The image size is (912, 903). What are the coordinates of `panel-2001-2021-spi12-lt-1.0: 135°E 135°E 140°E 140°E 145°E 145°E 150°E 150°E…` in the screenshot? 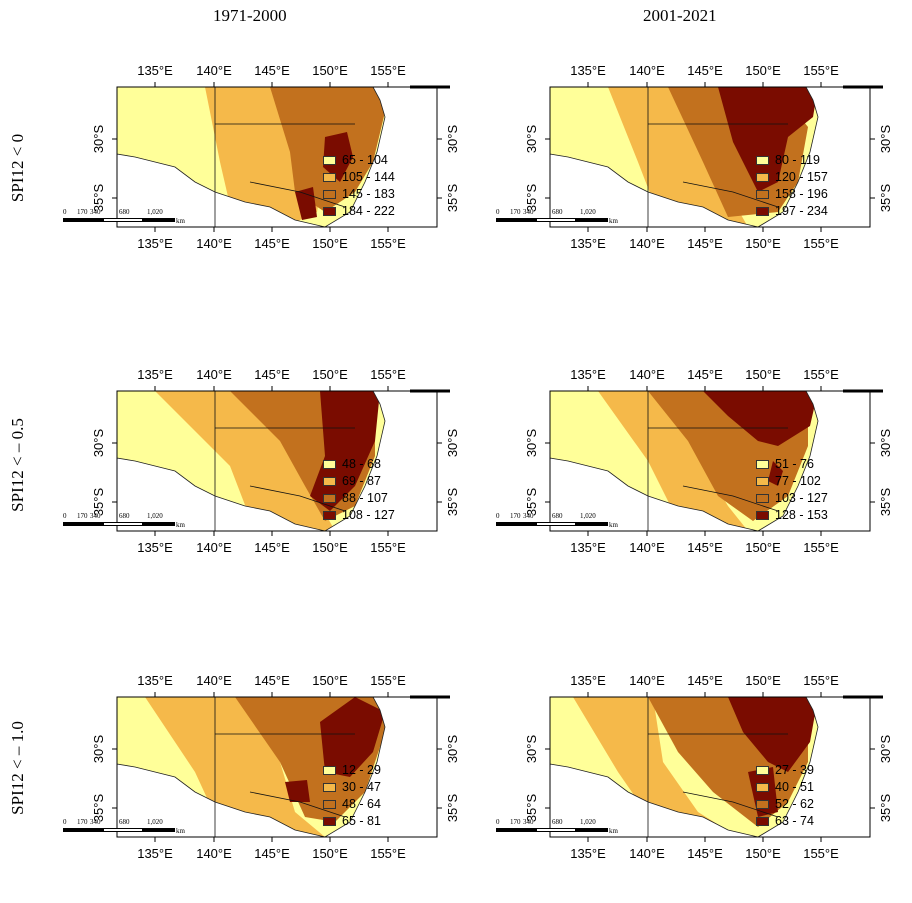 It's located at (690, 756).